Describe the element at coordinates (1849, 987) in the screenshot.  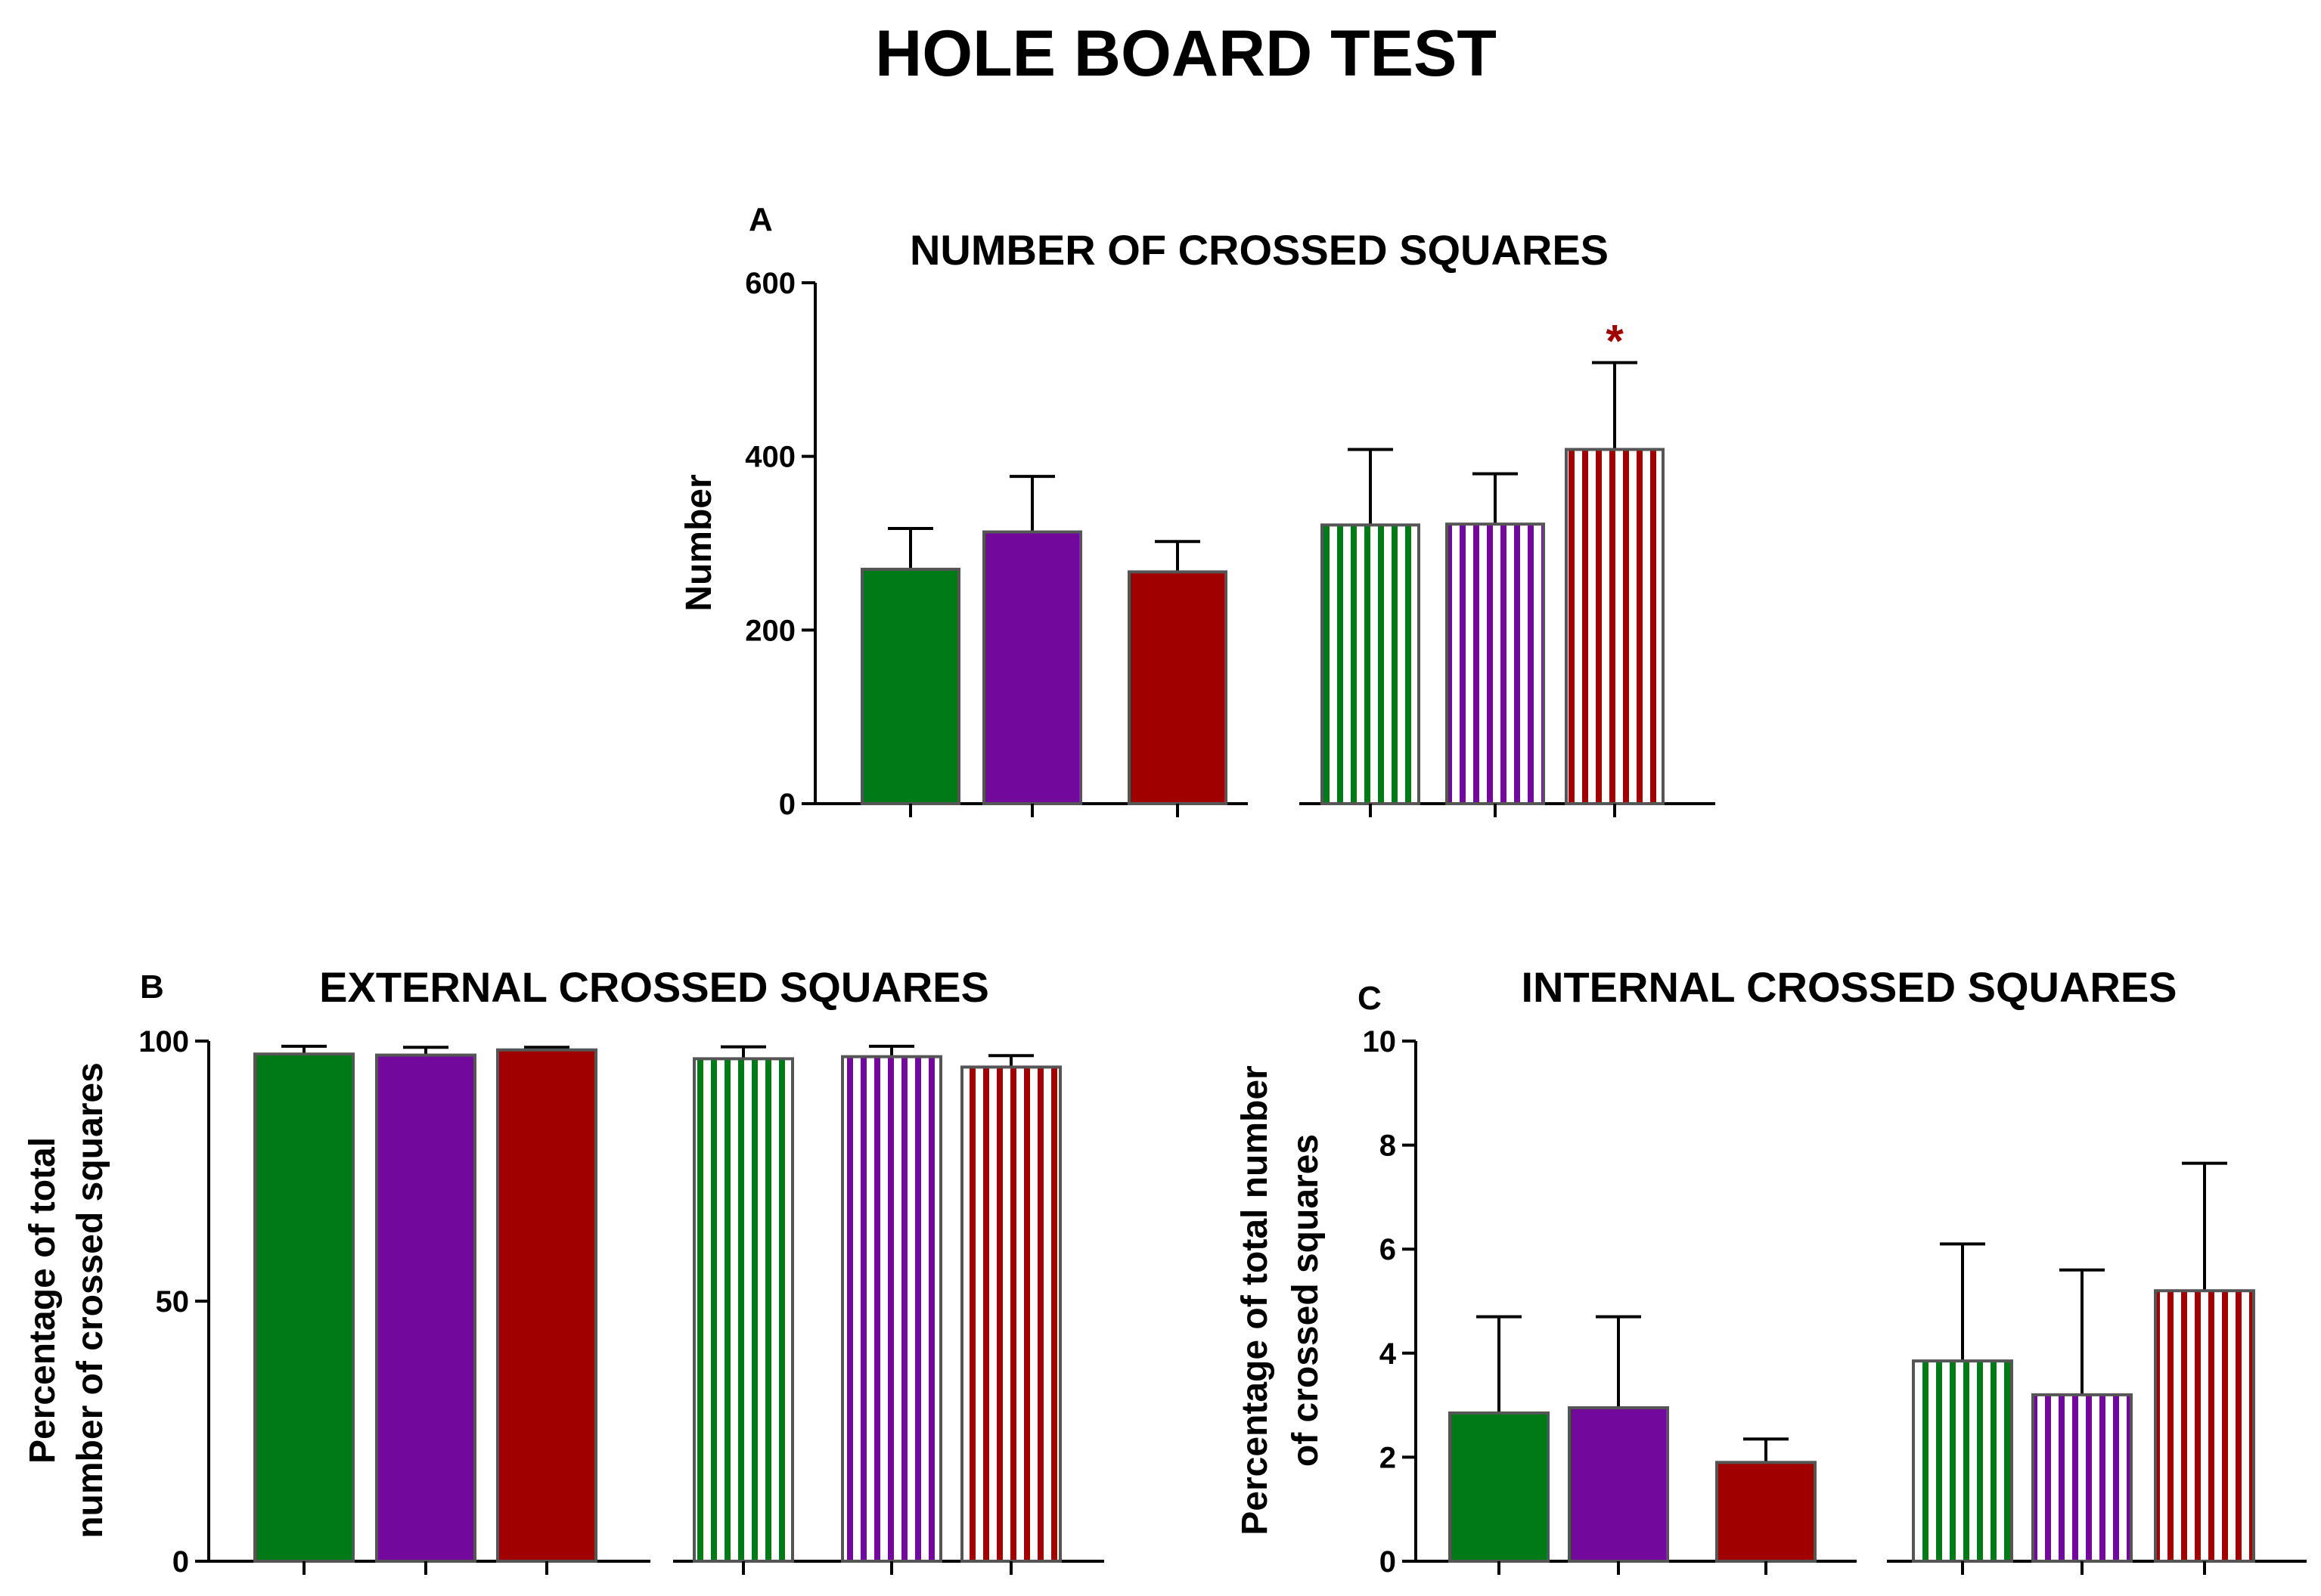
I see `panel-c-title: INTERNAL CROSSED SQUARES` at that location.